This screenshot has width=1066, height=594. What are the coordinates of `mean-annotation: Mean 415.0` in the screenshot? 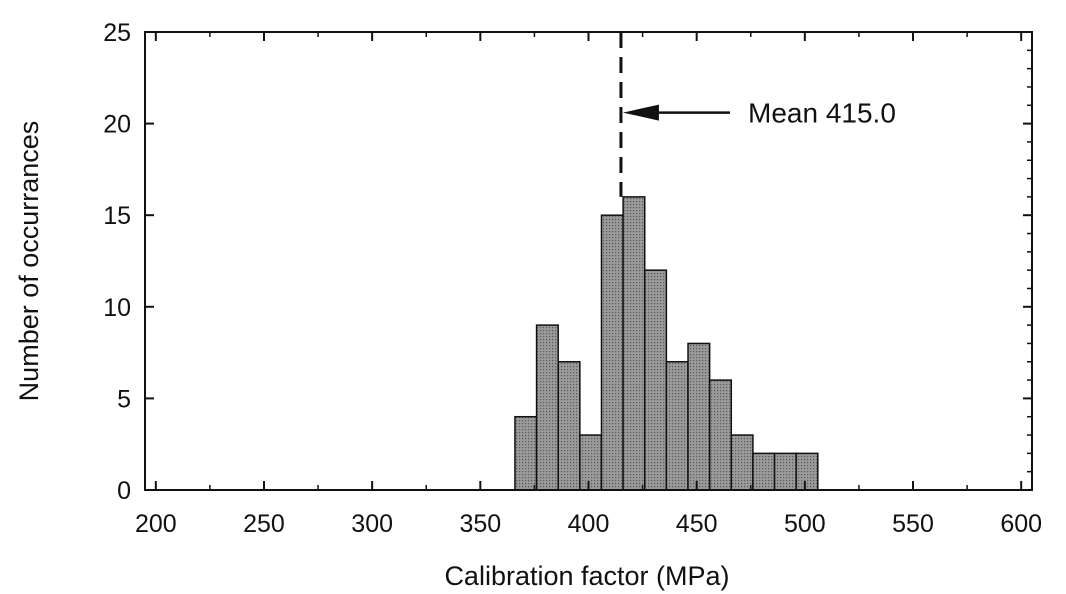 It's located at (757, 114).